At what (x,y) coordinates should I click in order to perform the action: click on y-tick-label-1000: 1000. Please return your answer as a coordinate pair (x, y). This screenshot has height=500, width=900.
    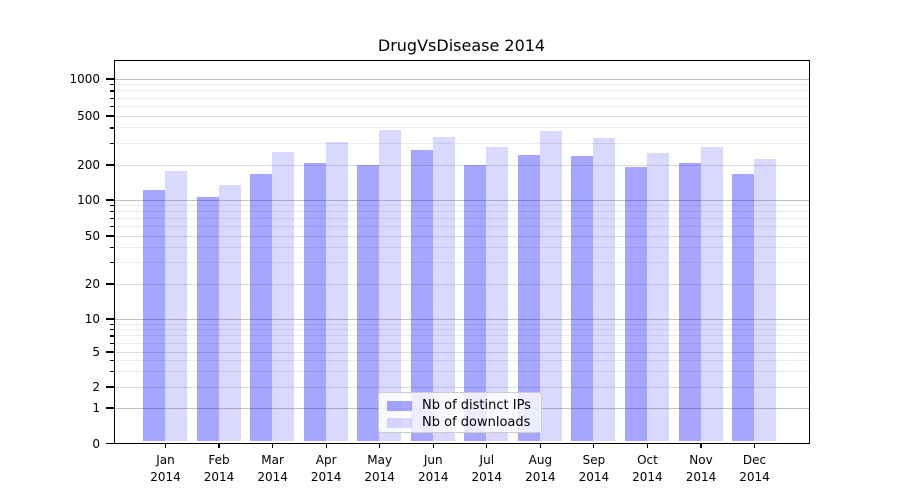
    Looking at the image, I should click on (84, 79).